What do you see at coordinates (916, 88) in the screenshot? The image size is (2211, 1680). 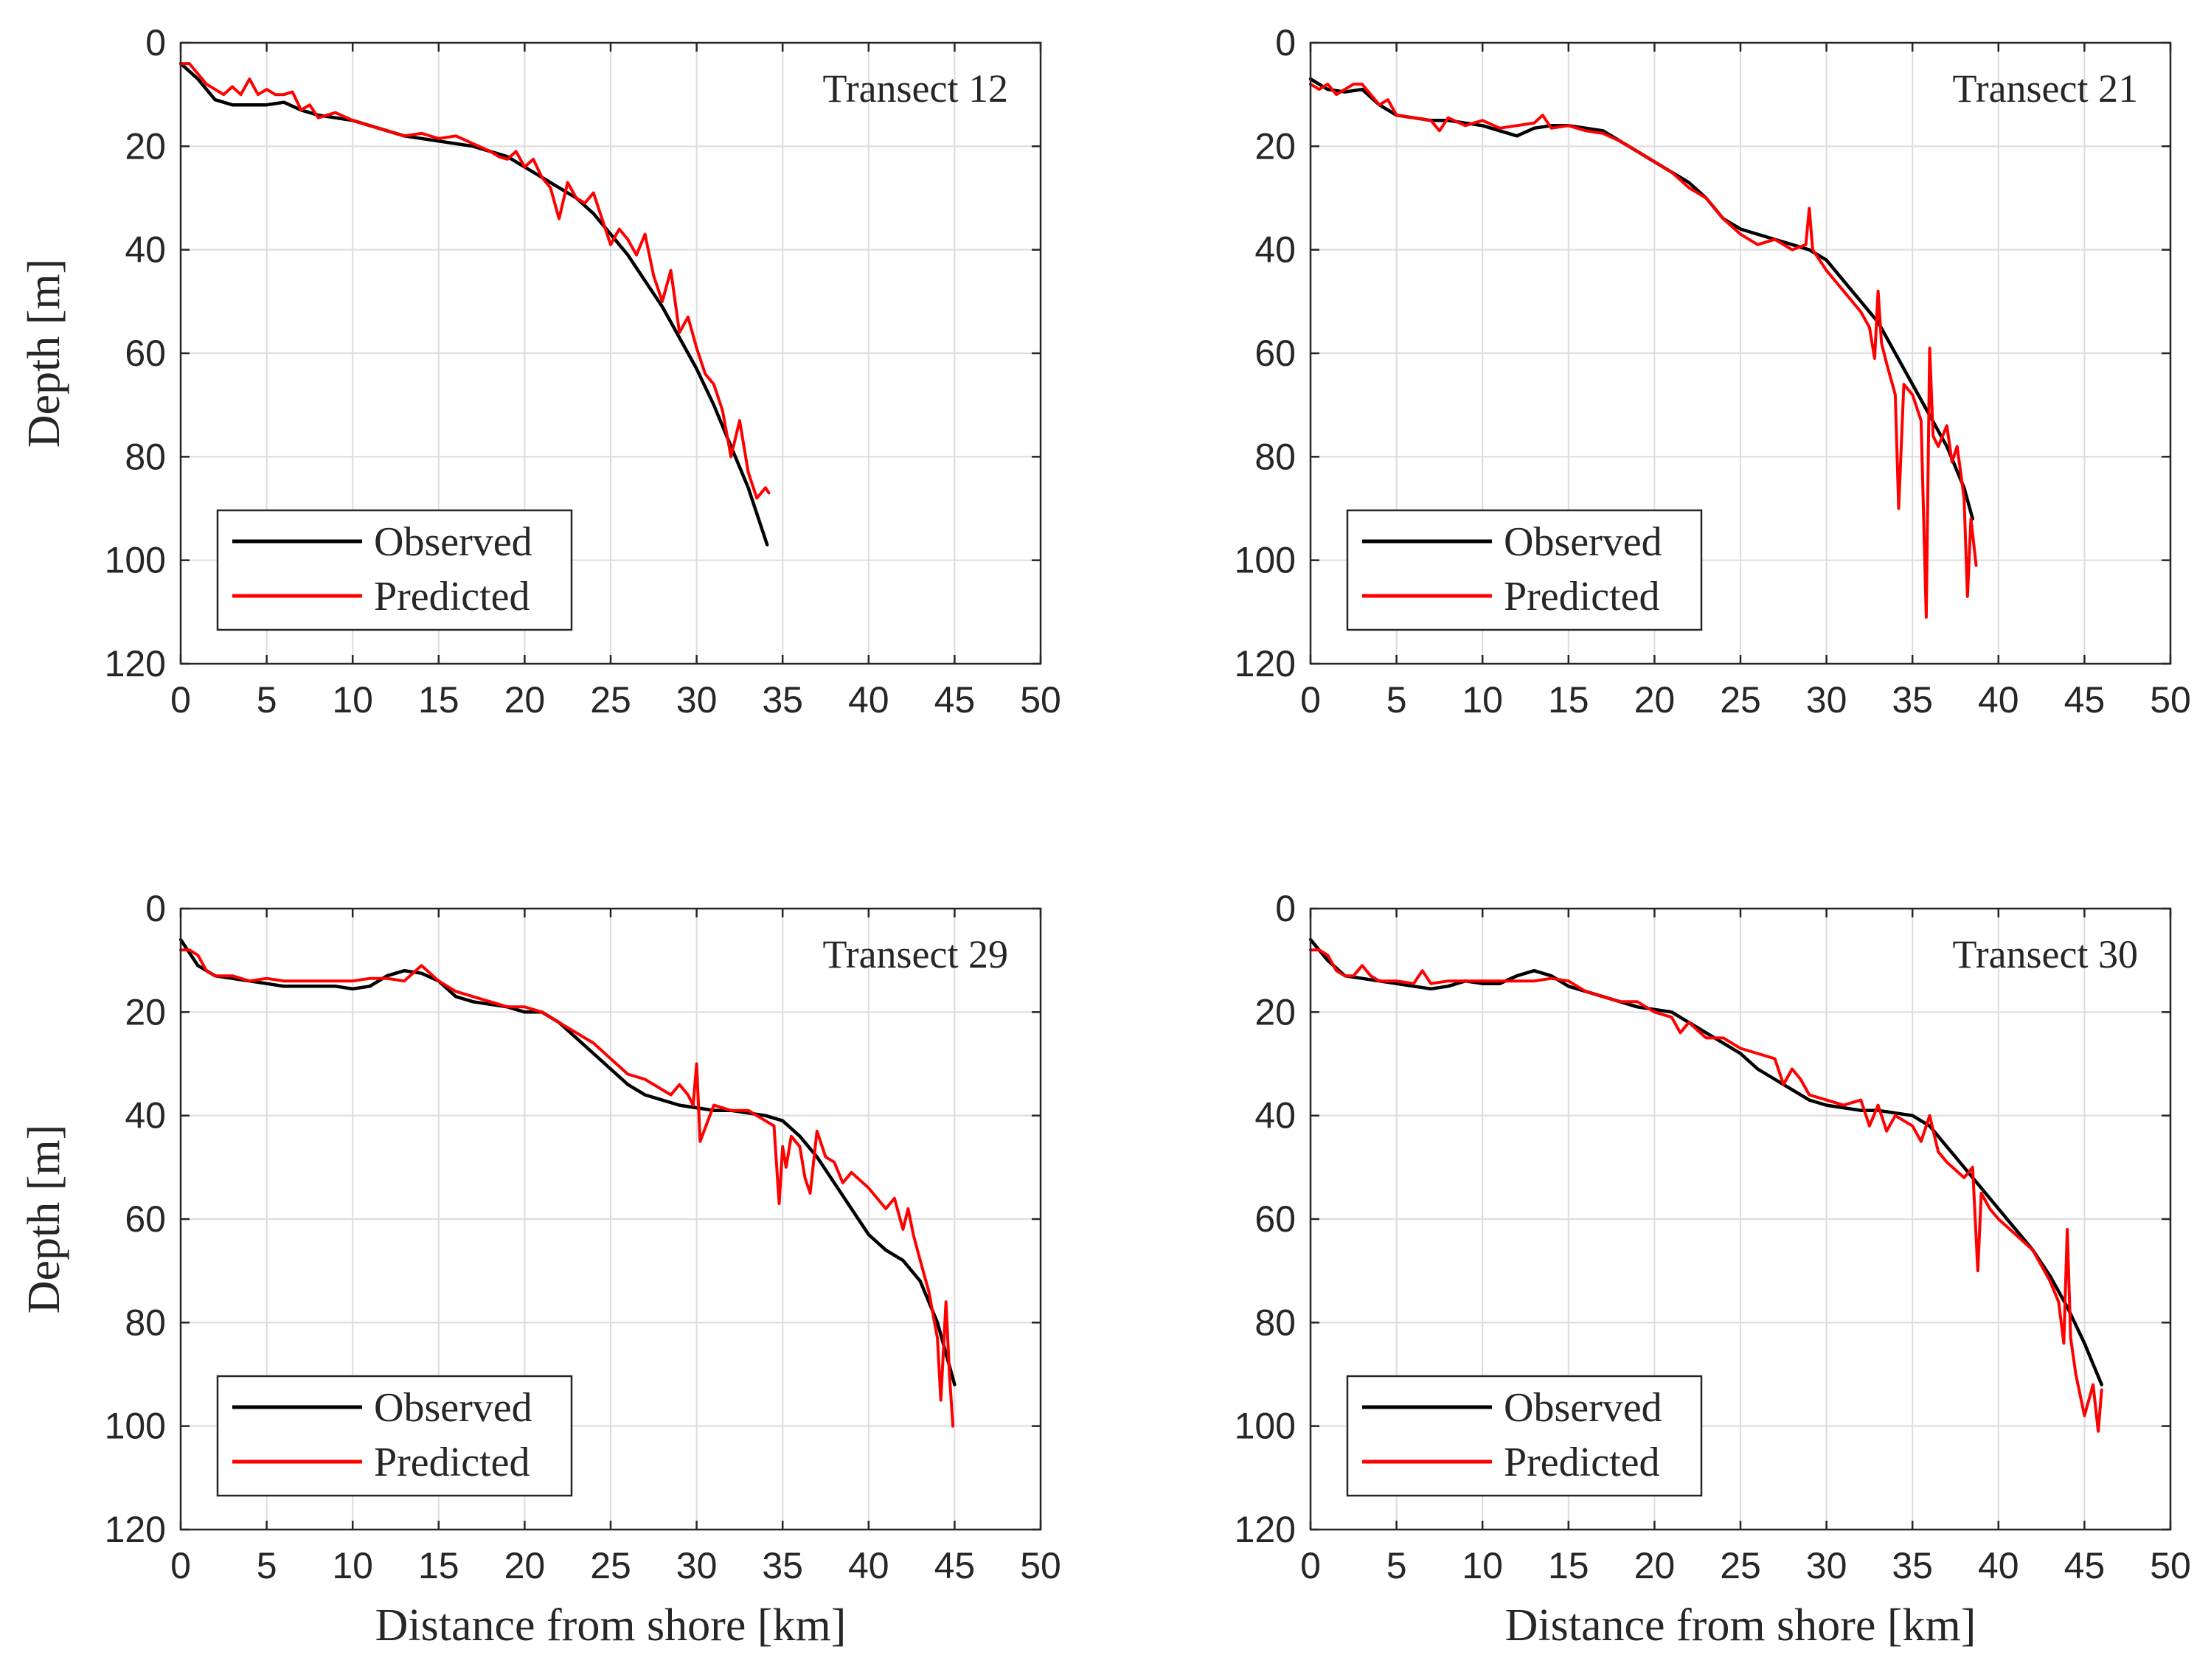 I see `panel-title: Transect 12` at bounding box center [916, 88].